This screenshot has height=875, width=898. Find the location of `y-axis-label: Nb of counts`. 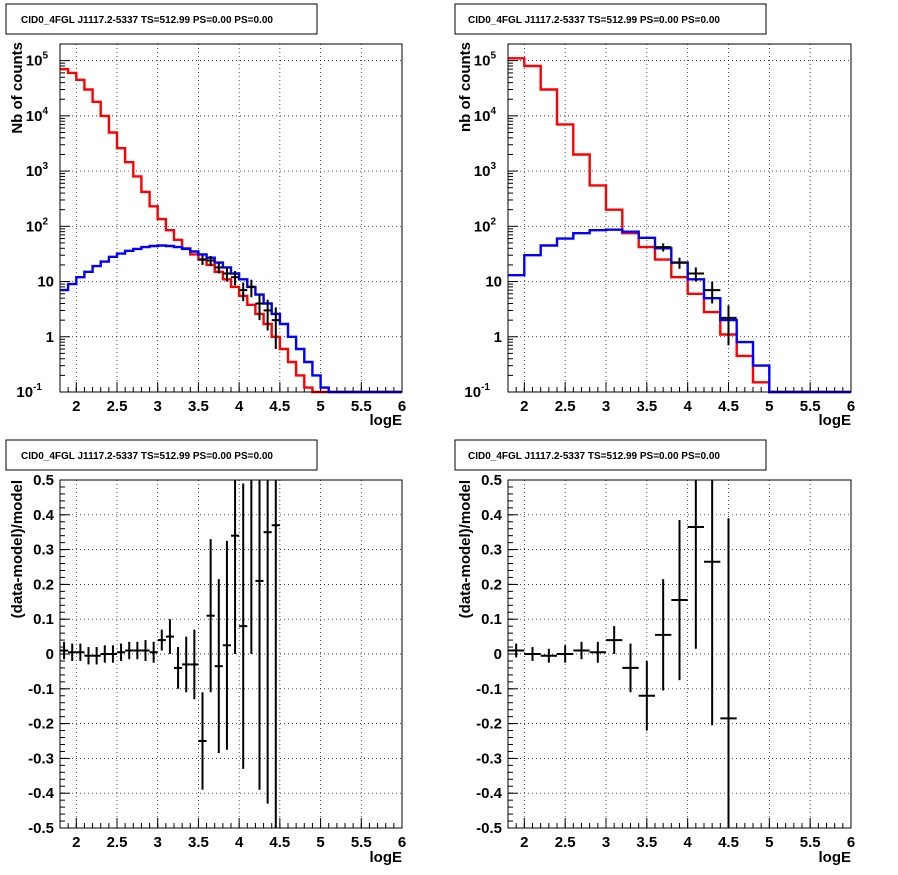

y-axis-label: Nb of counts is located at coordinates (17, 88).